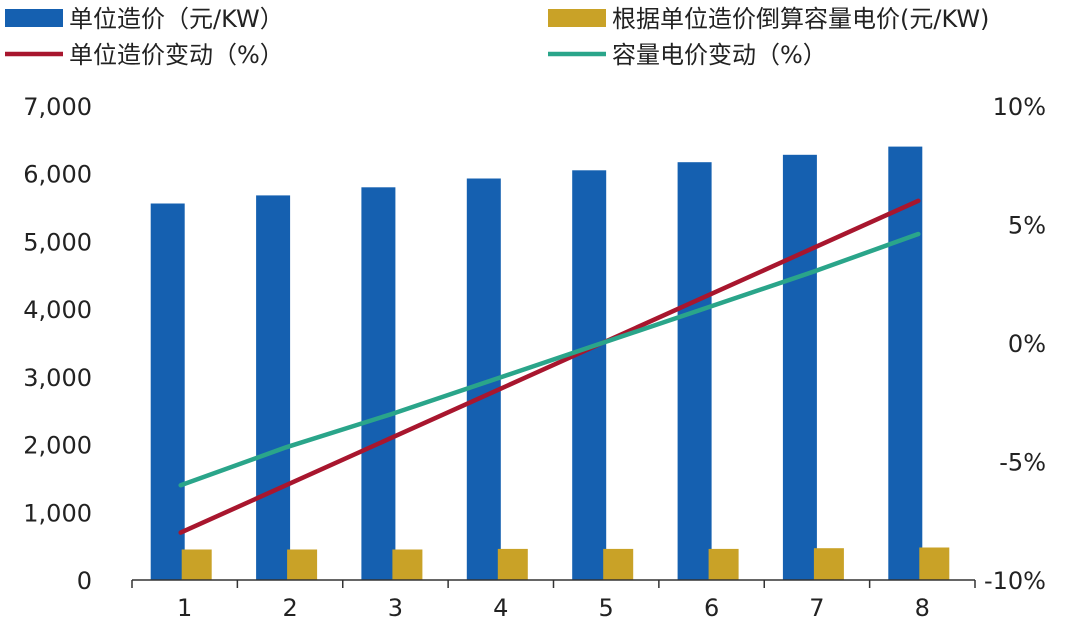 This screenshot has width=1080, height=628. I want to click on x-tick-label: 1, so click(184, 608).